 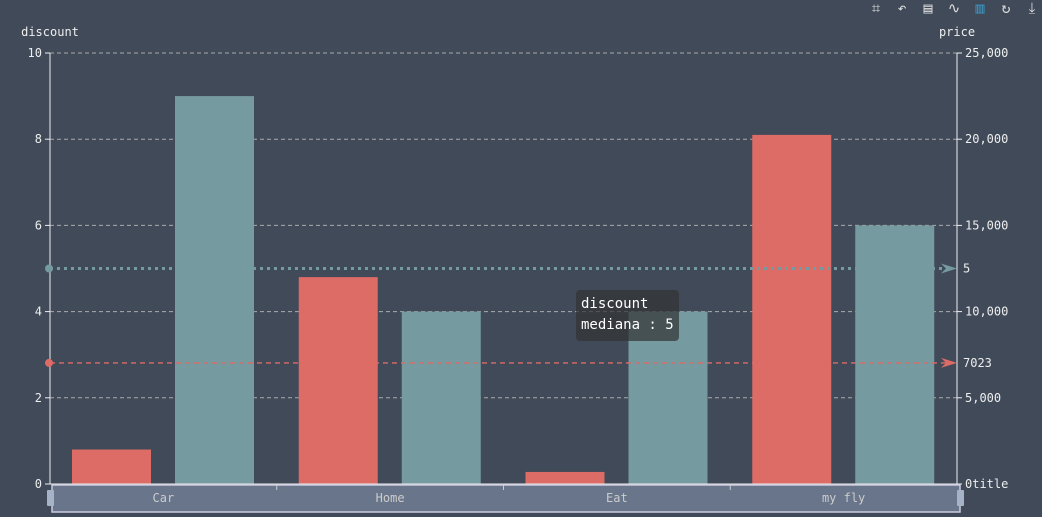 I want to click on tooltip-value: mediana : 5, so click(x=627, y=325).